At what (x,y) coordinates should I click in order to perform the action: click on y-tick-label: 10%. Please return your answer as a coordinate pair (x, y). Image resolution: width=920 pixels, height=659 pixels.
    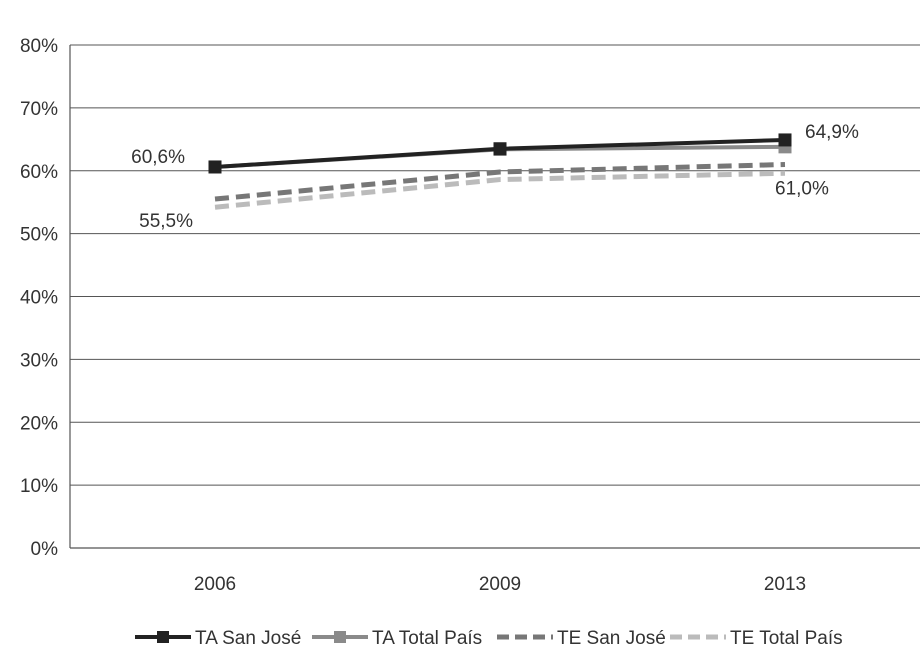
    Looking at the image, I should click on (39, 486).